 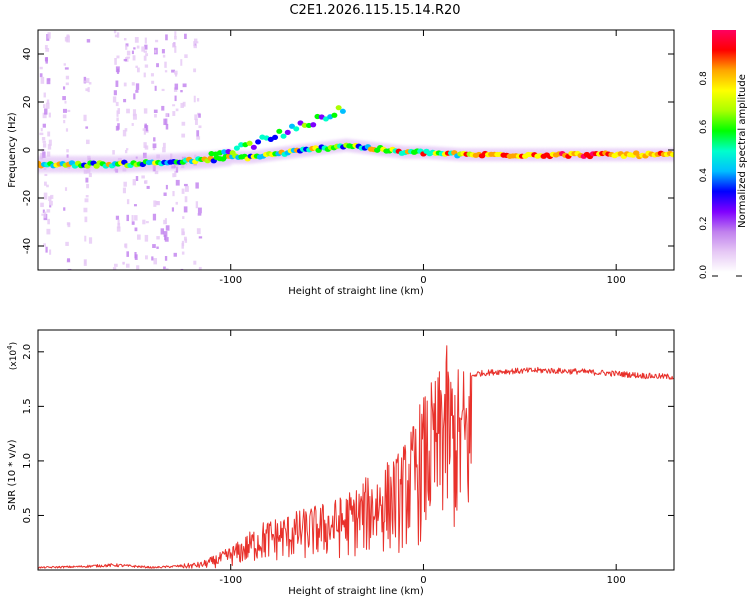 I want to click on top-xlabel: Height of straight line (km), so click(x=356, y=291).